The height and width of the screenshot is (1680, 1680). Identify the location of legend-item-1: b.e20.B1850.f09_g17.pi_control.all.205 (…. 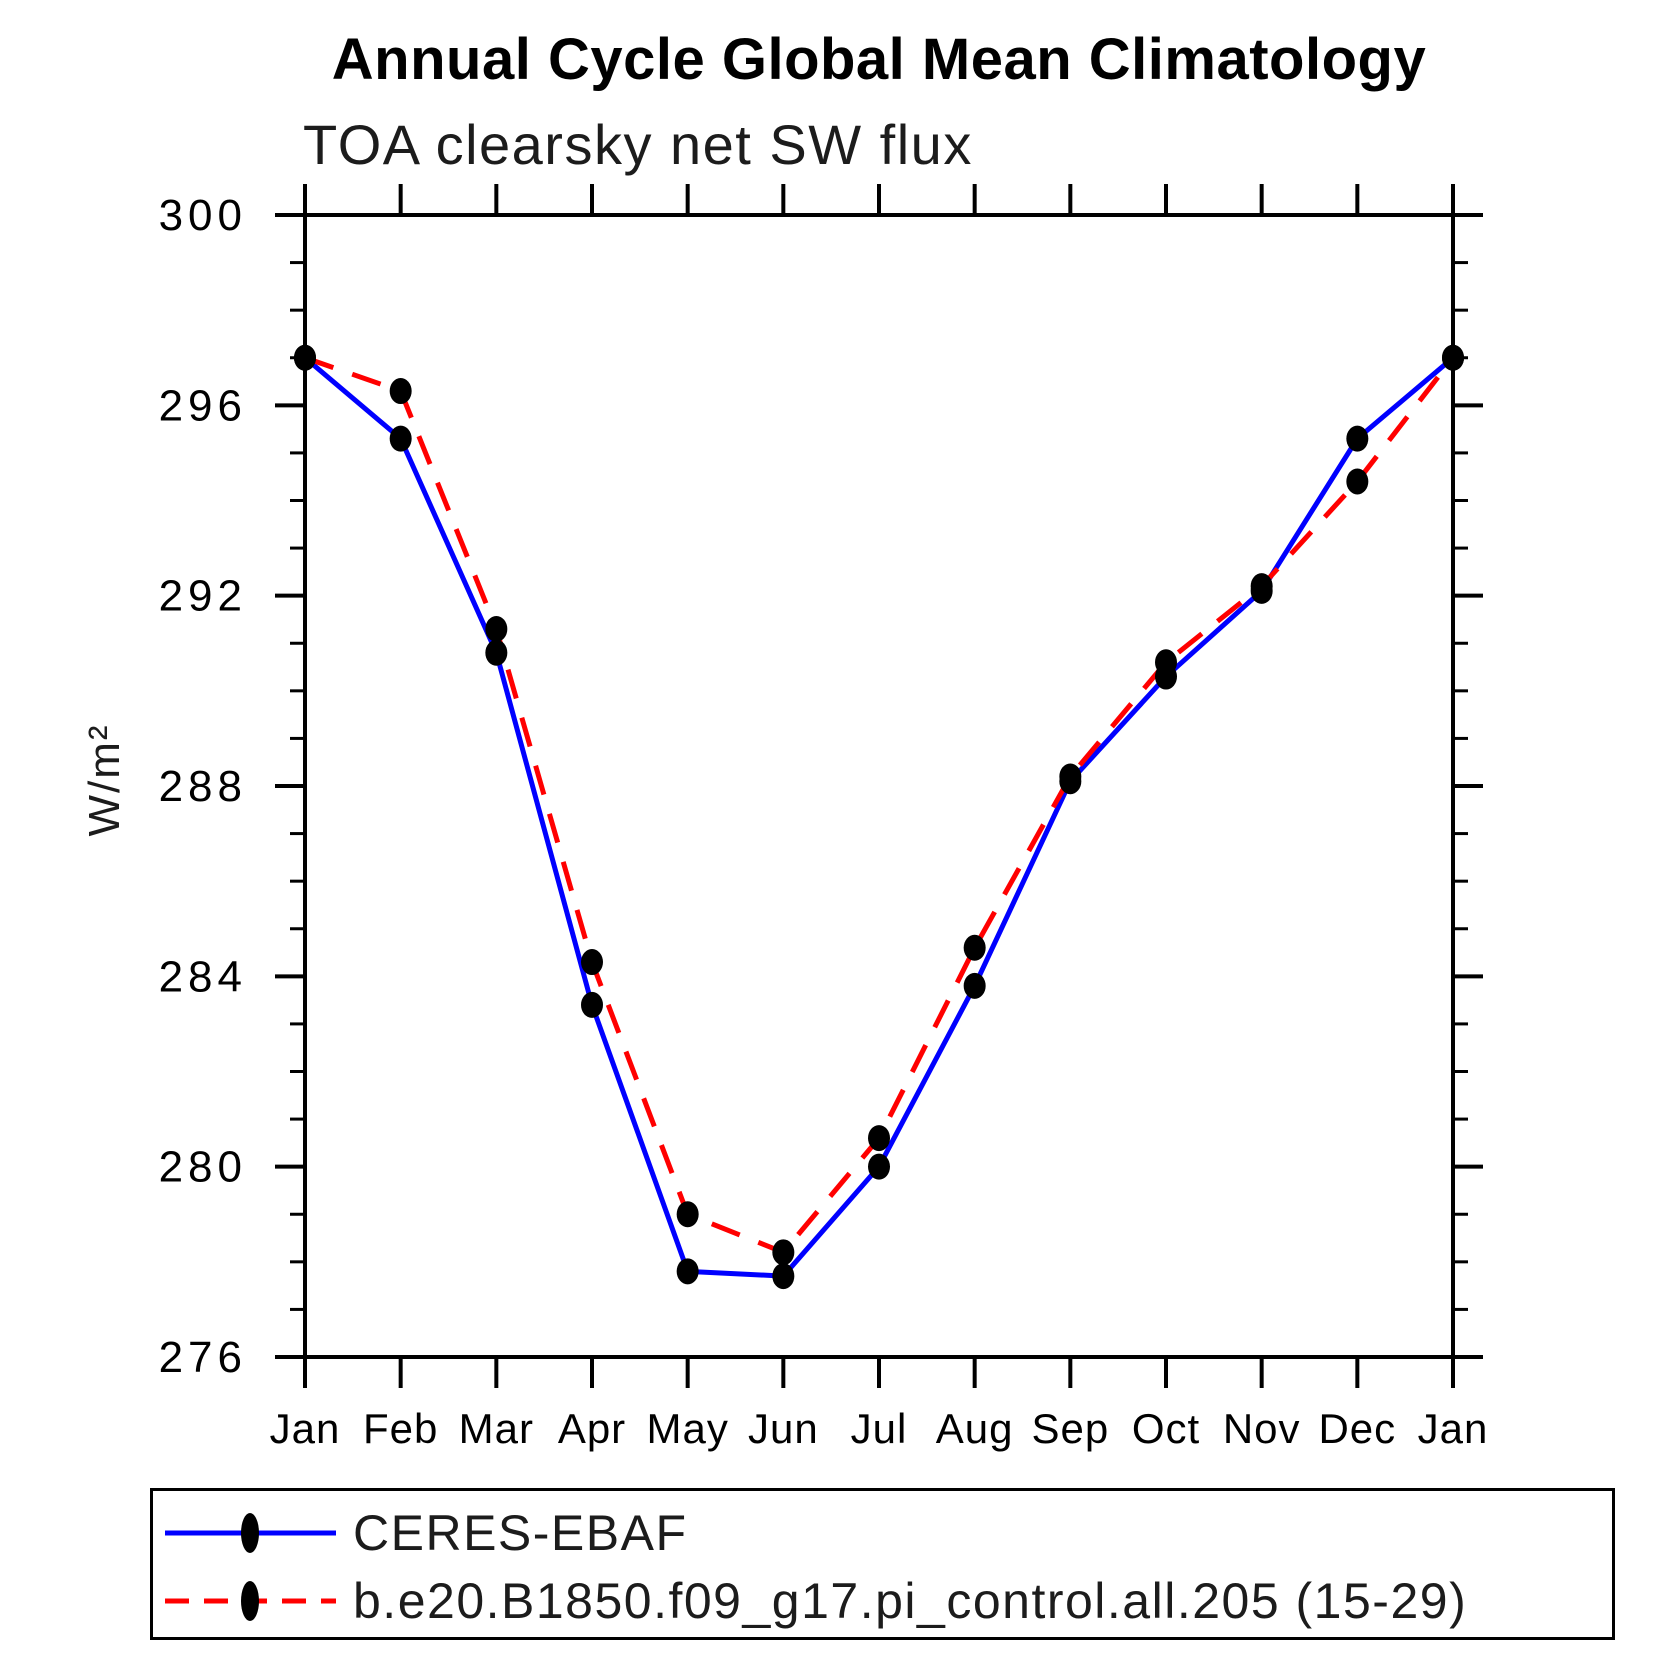
(882, 1601).